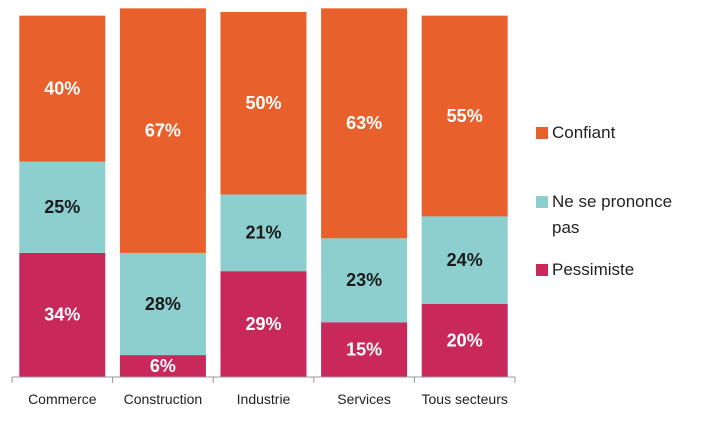  I want to click on data-label: 23%, so click(364, 280).